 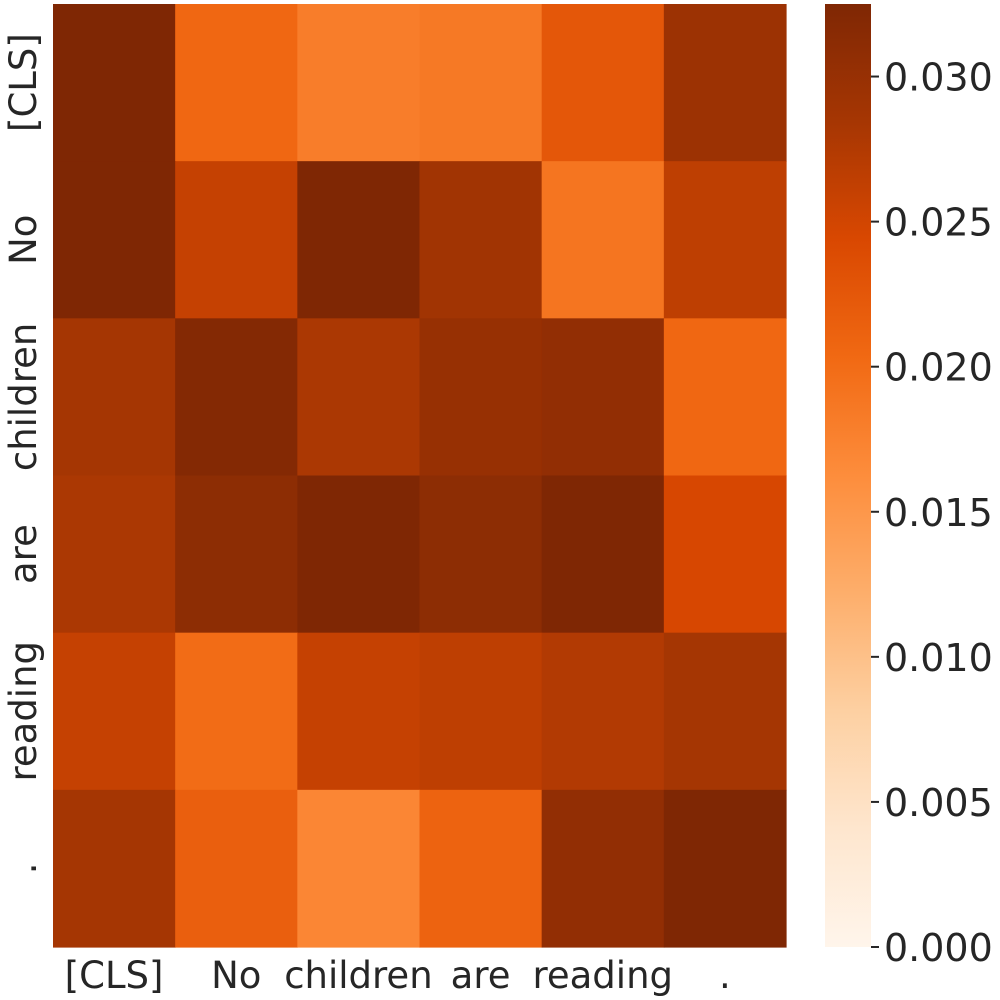 I want to click on heatmap-cell-r5-c4, so click(x=603, y=868).